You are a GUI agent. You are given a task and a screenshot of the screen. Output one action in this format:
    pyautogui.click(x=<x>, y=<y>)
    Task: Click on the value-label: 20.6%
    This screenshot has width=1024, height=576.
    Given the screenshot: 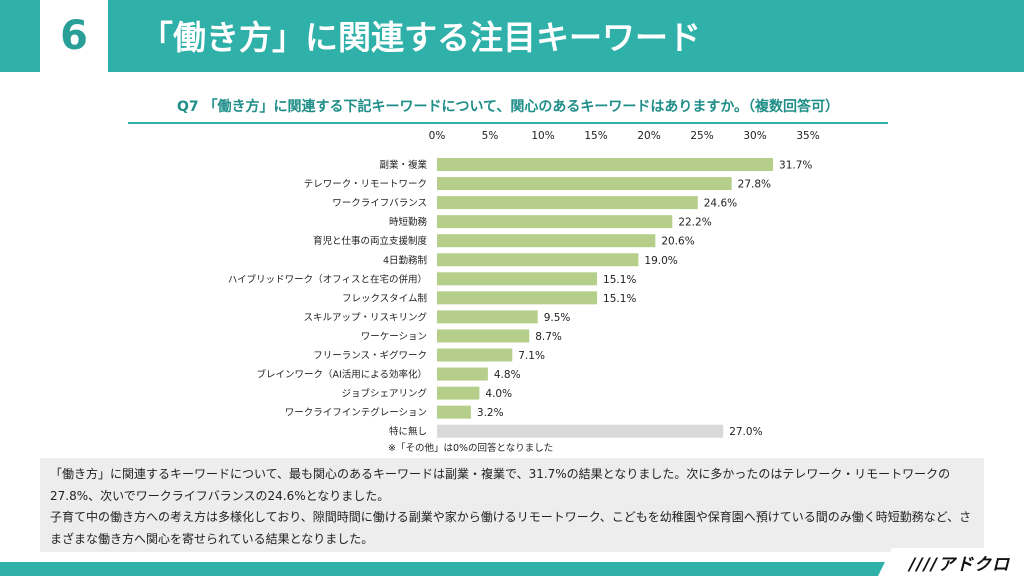 What is the action you would take?
    pyautogui.click(x=677, y=242)
    